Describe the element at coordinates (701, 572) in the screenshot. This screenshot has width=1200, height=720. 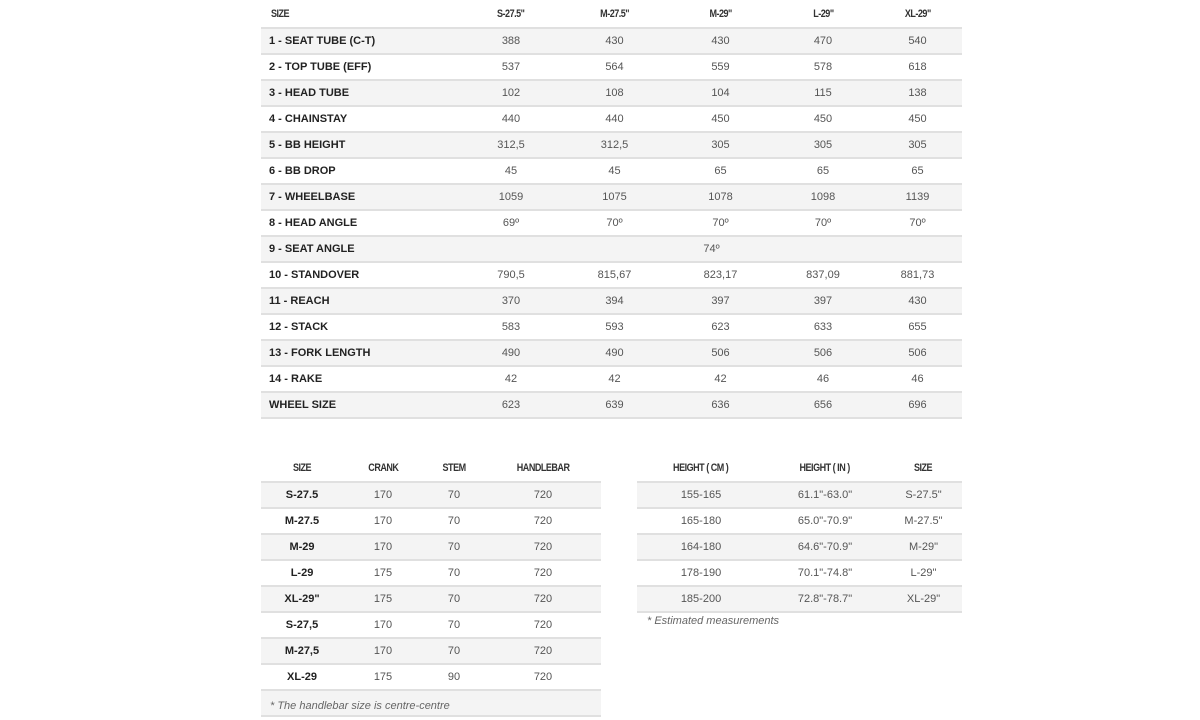
I see `cell-value: 178-190` at that location.